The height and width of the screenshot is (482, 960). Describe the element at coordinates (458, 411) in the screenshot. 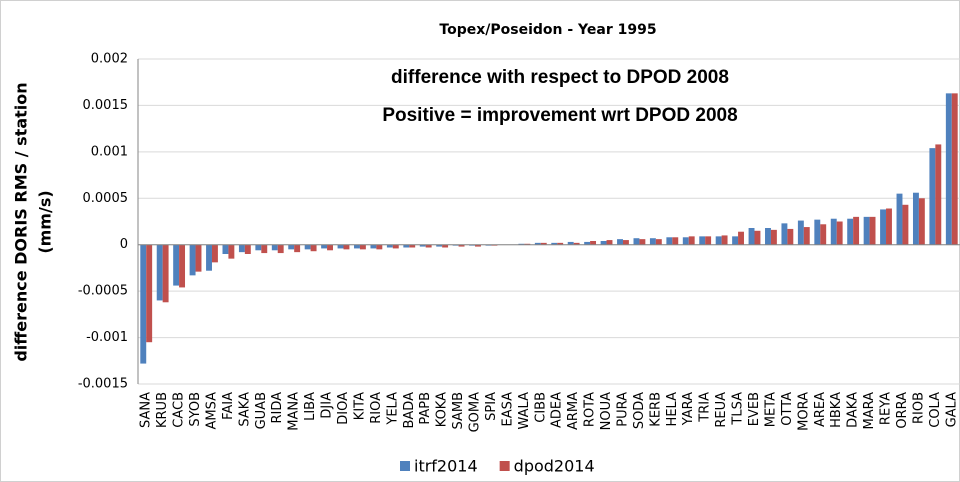

I see `x-tick-label: SAMB` at that location.